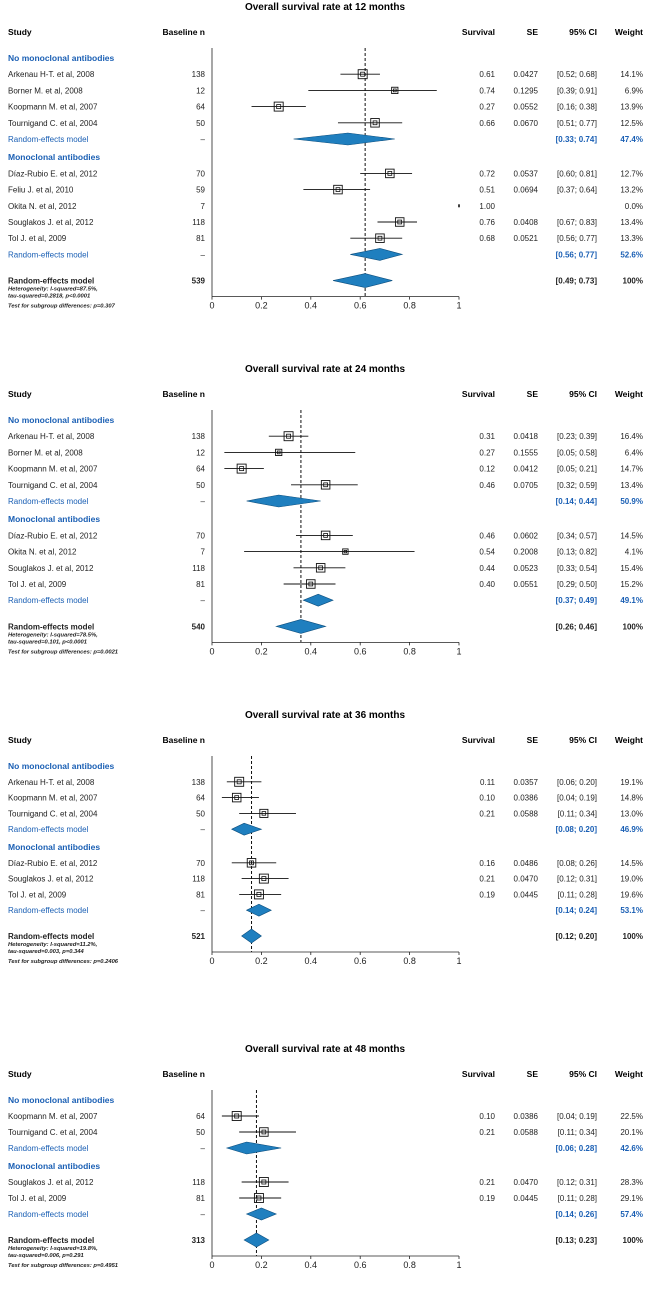 This screenshot has height=1291, width=650. I want to click on baseline-n: 138, so click(199, 74).